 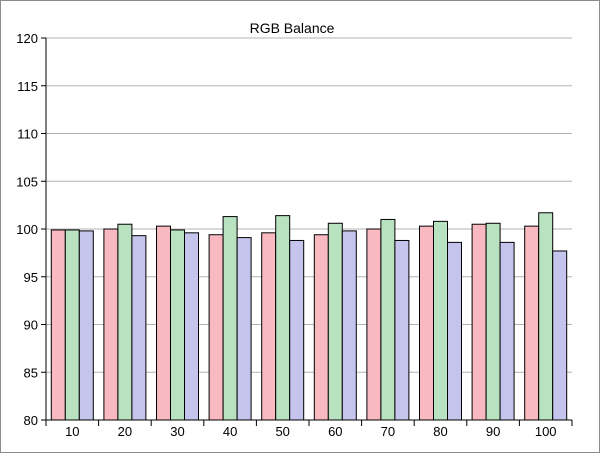 I want to click on chart-title: RGB Balance, so click(x=292, y=28).